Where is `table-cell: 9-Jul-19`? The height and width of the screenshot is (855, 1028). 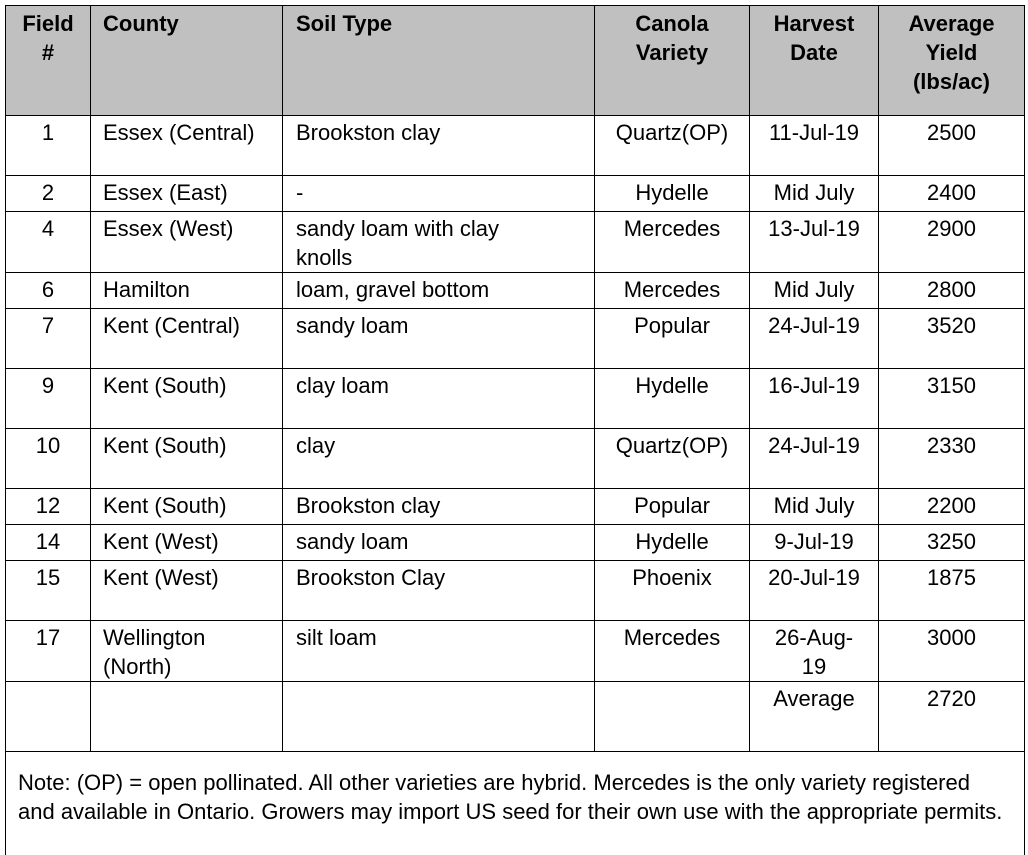
table-cell: 9-Jul-19 is located at coordinates (814, 542).